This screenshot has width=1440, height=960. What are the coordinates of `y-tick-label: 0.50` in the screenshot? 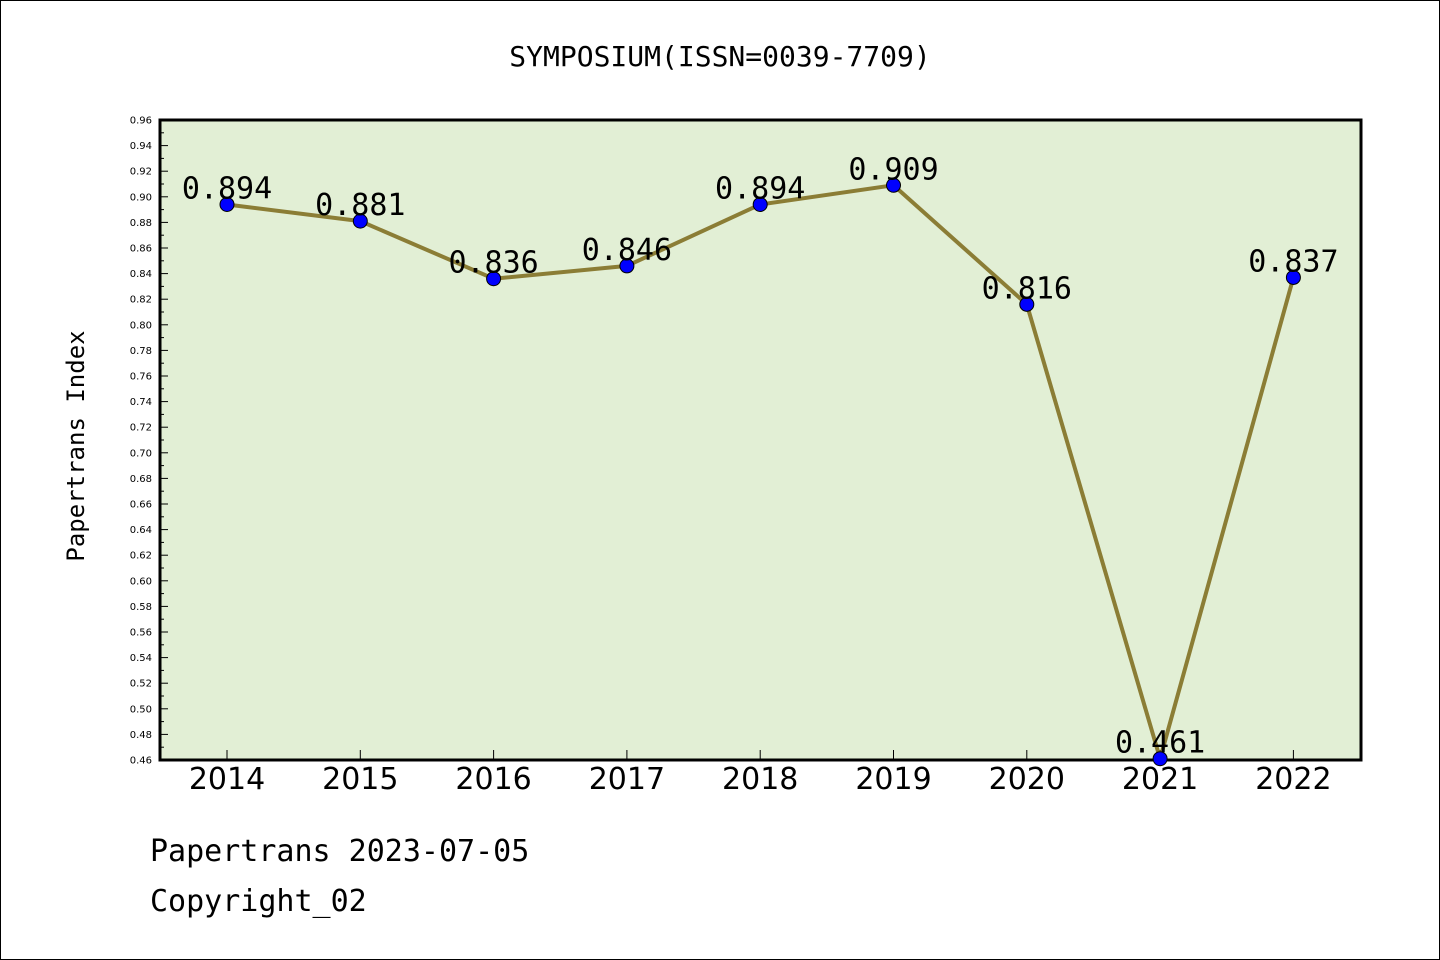 It's located at (141, 709).